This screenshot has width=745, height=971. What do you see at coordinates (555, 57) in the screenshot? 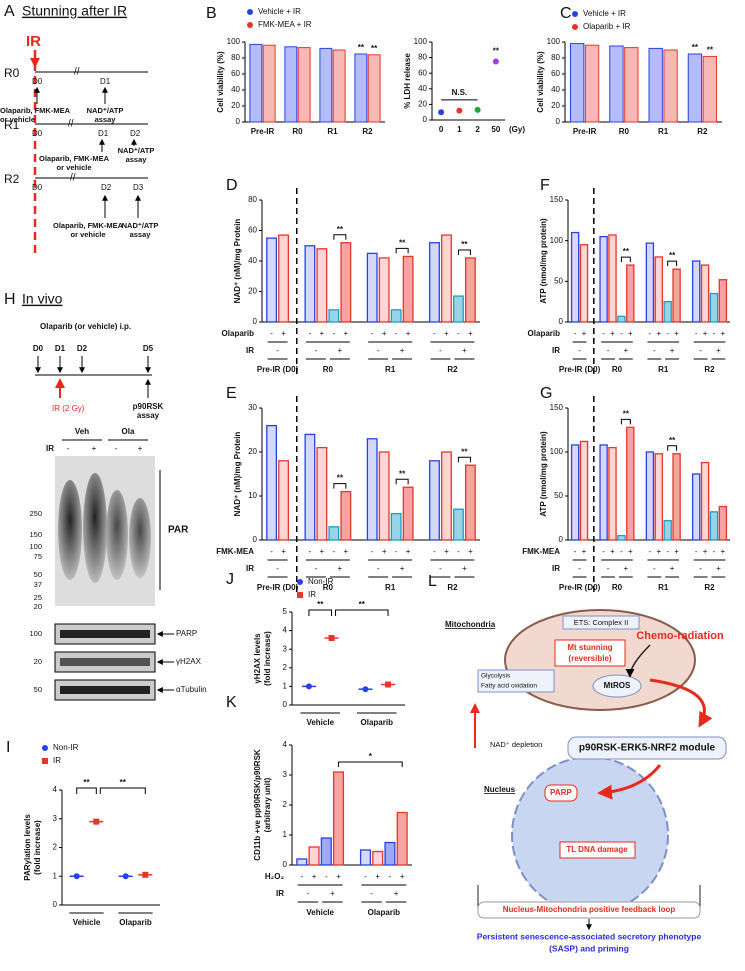
I see `y-tick-label: 80` at bounding box center [555, 57].